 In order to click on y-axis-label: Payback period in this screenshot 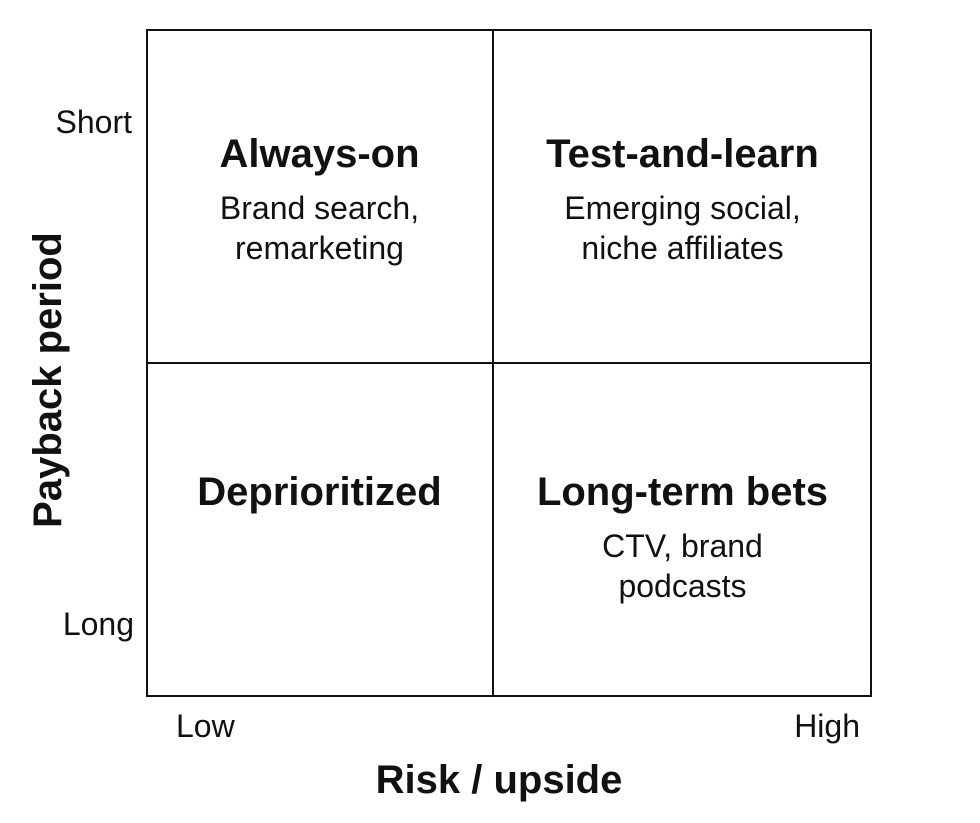, I will do `click(48, 380)`.